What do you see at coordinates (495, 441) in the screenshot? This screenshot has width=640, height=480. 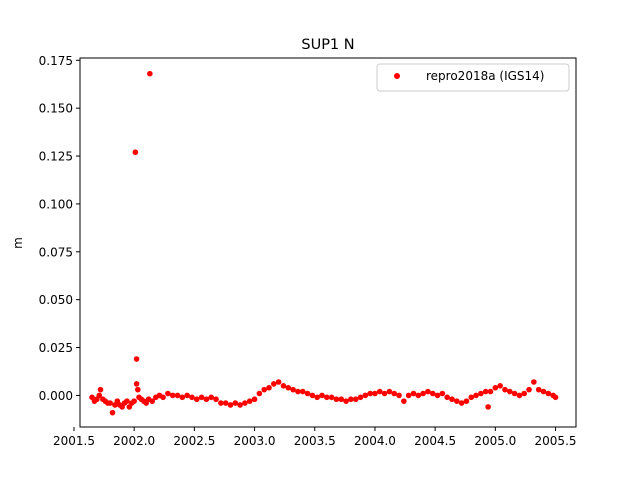 I see `x-tick-label: 2005.0` at bounding box center [495, 441].